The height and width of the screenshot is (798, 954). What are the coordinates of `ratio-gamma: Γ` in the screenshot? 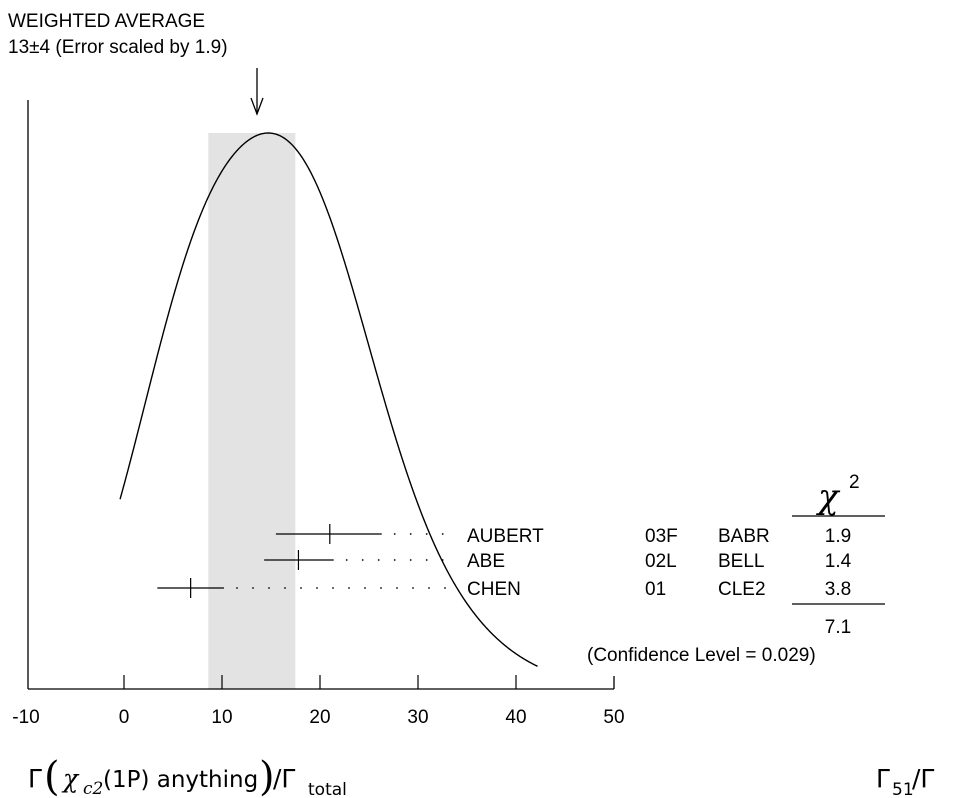 It's located at (883, 778).